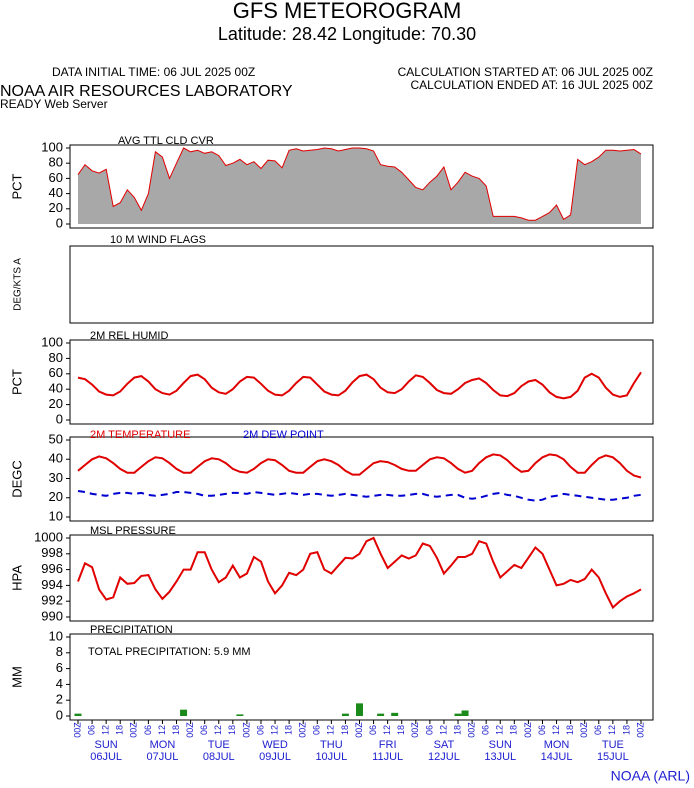 This screenshot has width=694, height=788. What do you see at coordinates (444, 745) in the screenshot?
I see `day-name: SAT` at bounding box center [444, 745].